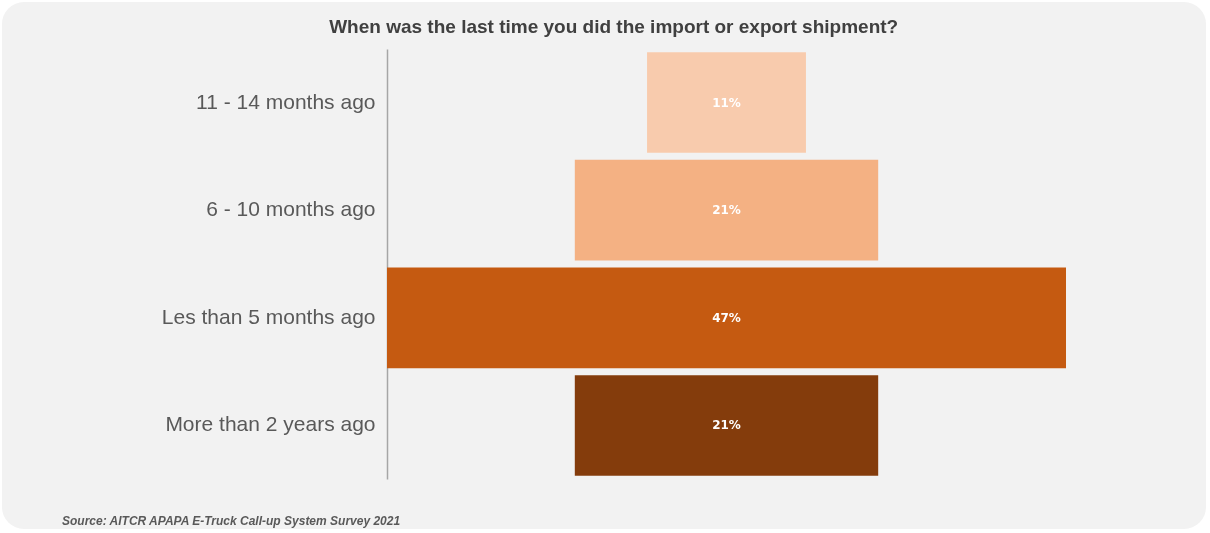 This screenshot has width=1210, height=533. Describe the element at coordinates (270, 424) in the screenshot. I see `category-label: More than 2 years ago` at that location.